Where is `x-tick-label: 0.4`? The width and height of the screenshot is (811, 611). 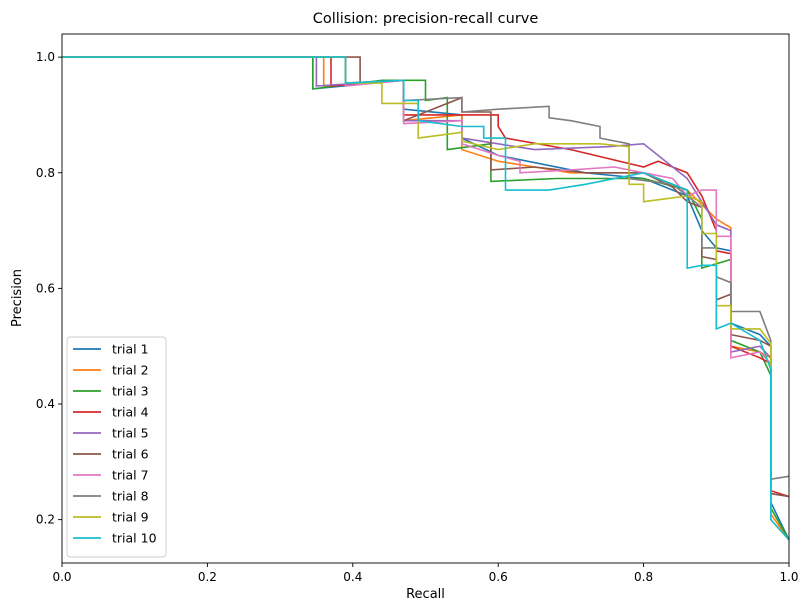
x-tick-label: 0.4 is located at coordinates (352, 577).